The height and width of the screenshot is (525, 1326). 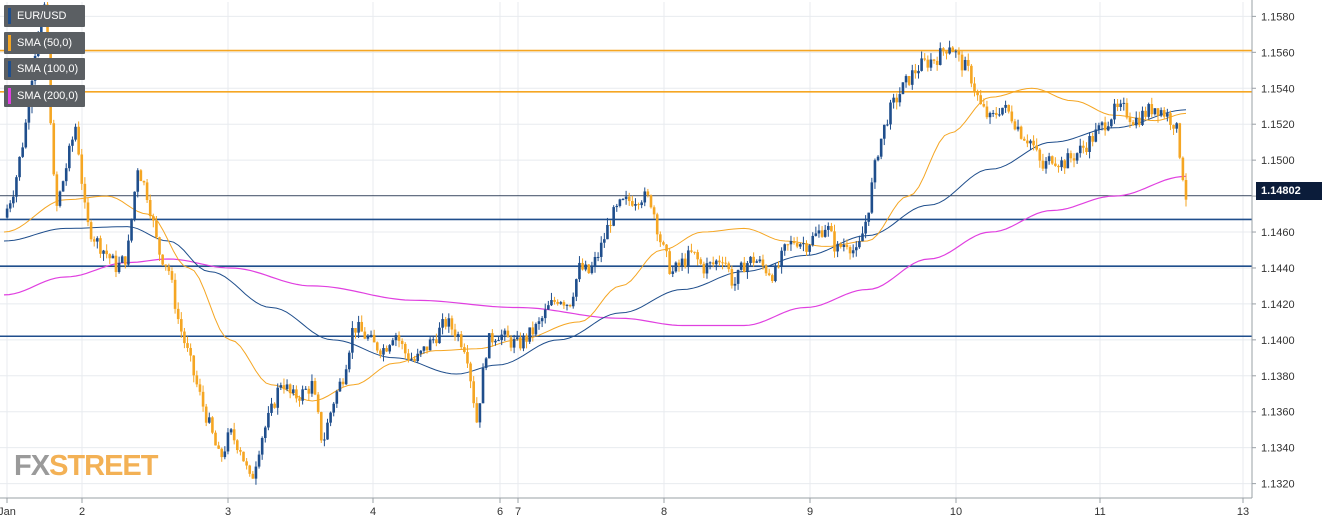 I want to click on legend-swatch, so click(x=9, y=69).